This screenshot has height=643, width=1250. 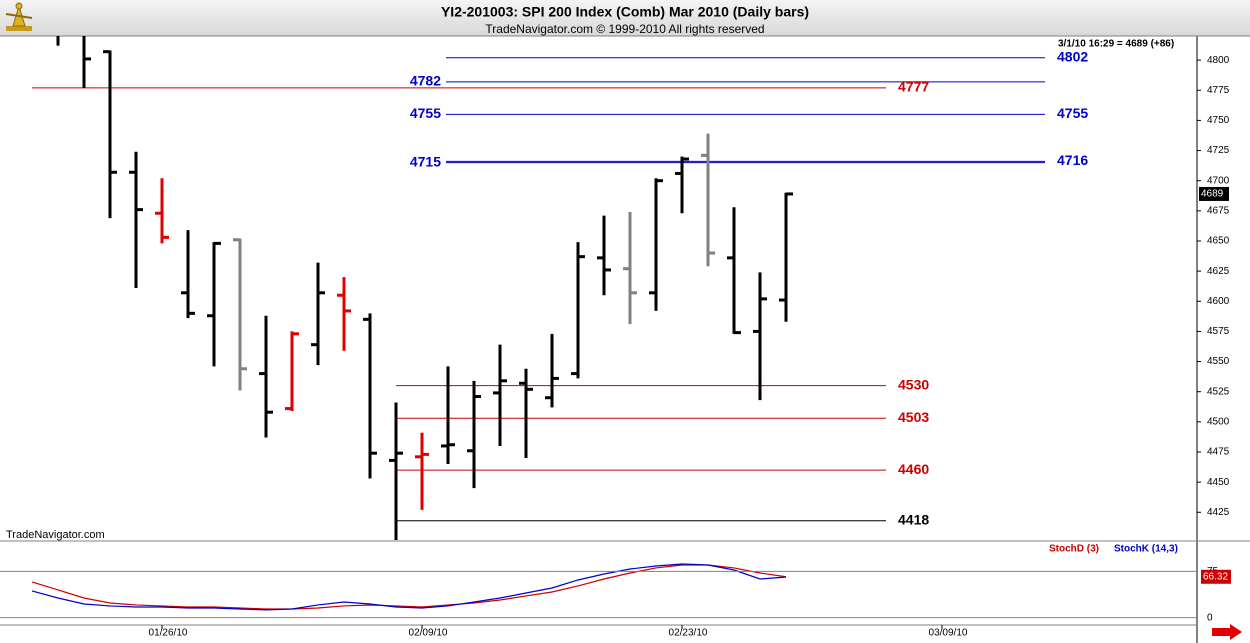 What do you see at coordinates (913, 384) in the screenshot?
I see `level-label: 4530` at bounding box center [913, 384].